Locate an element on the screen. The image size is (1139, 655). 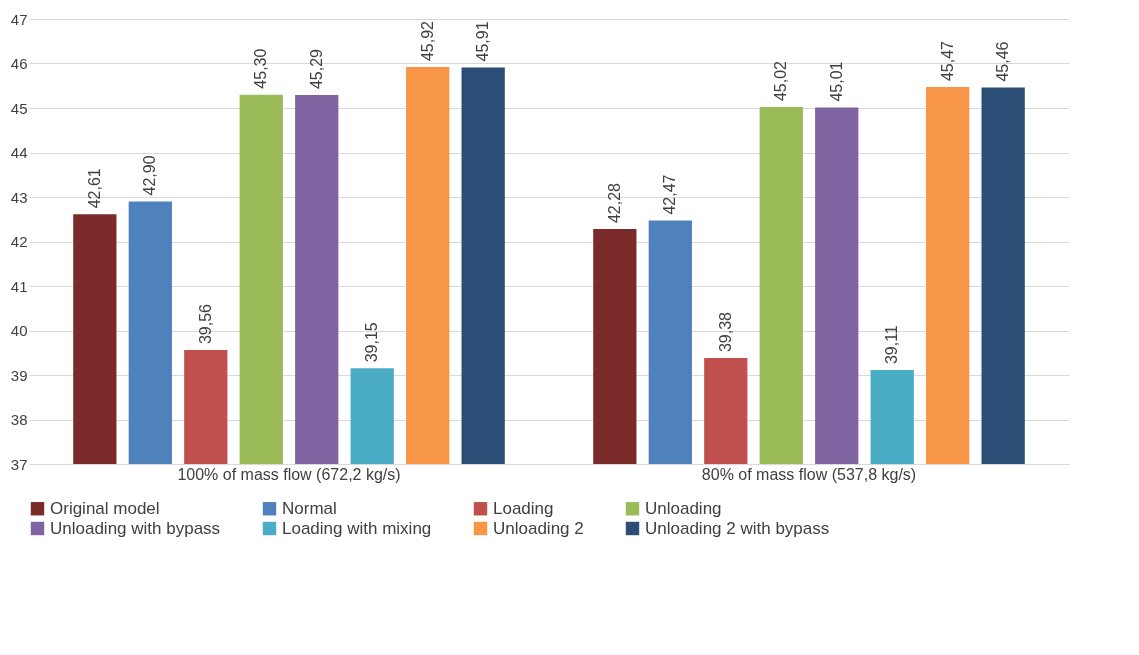
y-tick-label: 44 is located at coordinates (19, 152).